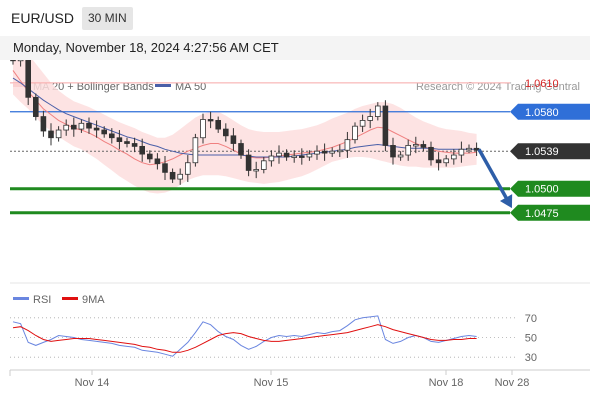 Image resolution: width=590 pixels, height=400 pixels. What do you see at coordinates (93, 87) in the screenshot?
I see `ma20-legend-label: MA 20 + Bollinger Bands` at bounding box center [93, 87].